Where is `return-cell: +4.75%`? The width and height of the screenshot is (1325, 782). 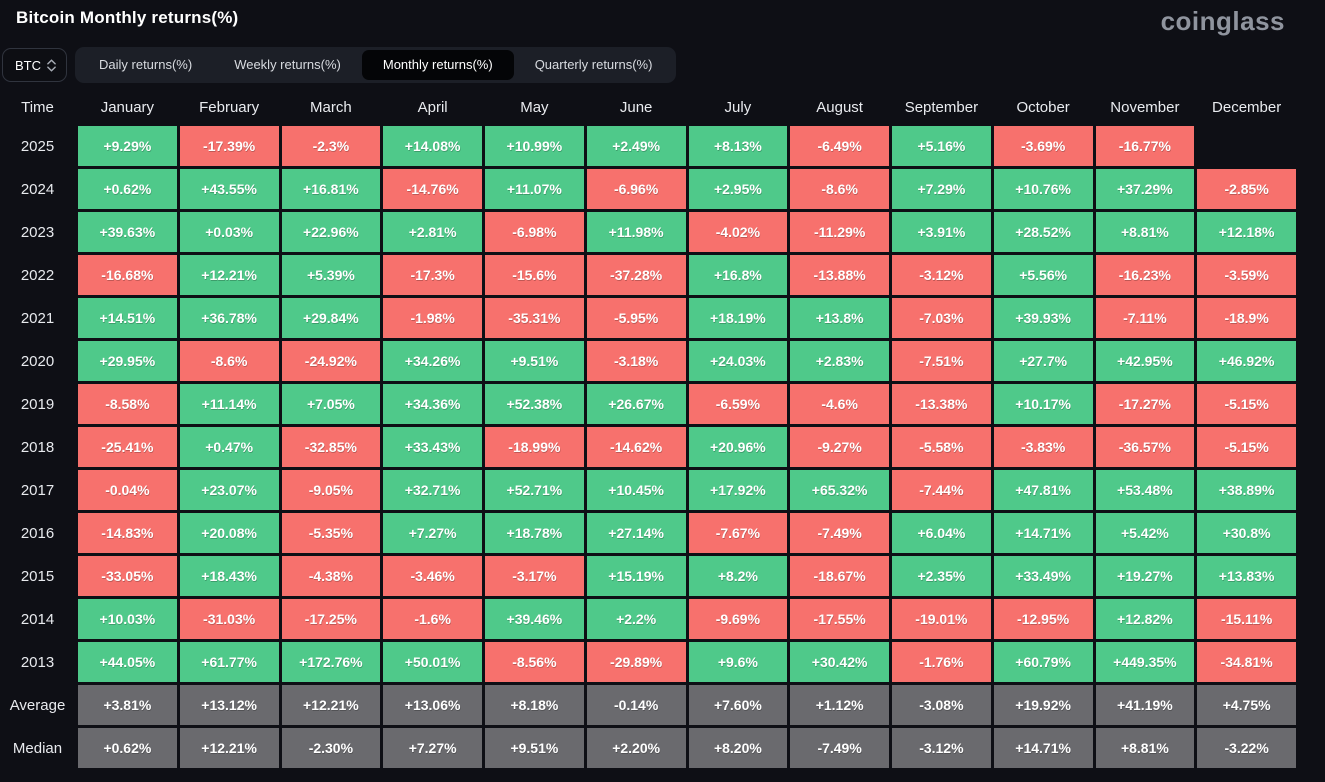 return-cell: +4.75% is located at coordinates (1246, 705).